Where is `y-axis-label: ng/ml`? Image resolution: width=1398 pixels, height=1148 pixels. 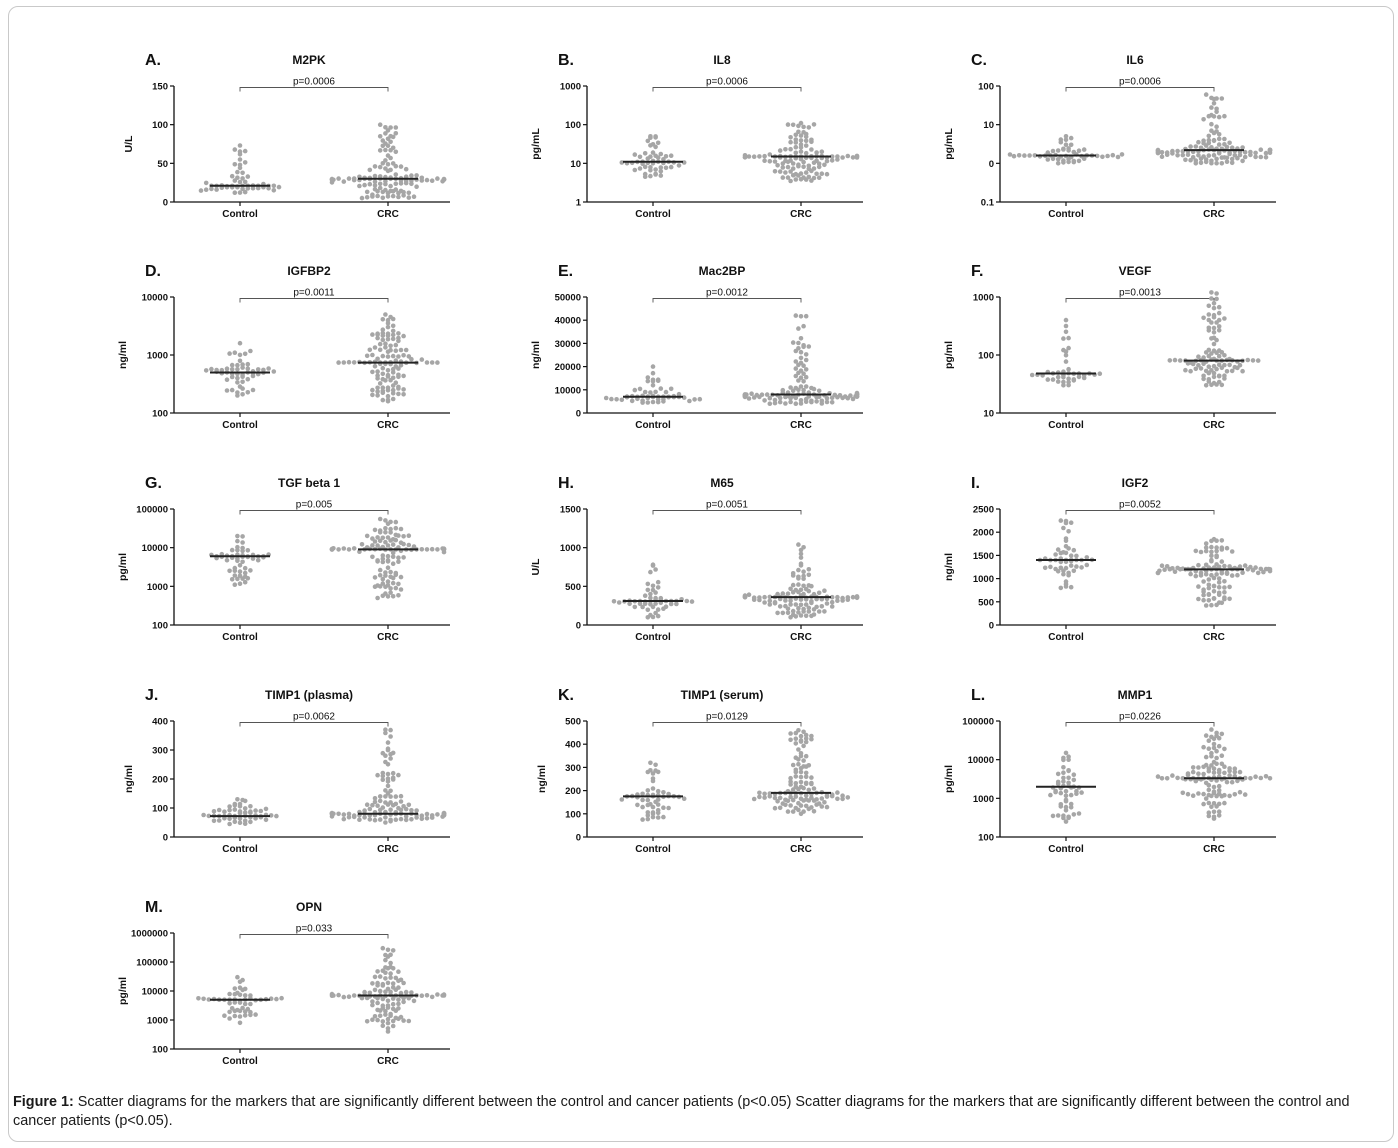 y-axis-label: ng/ml is located at coordinates (542, 779).